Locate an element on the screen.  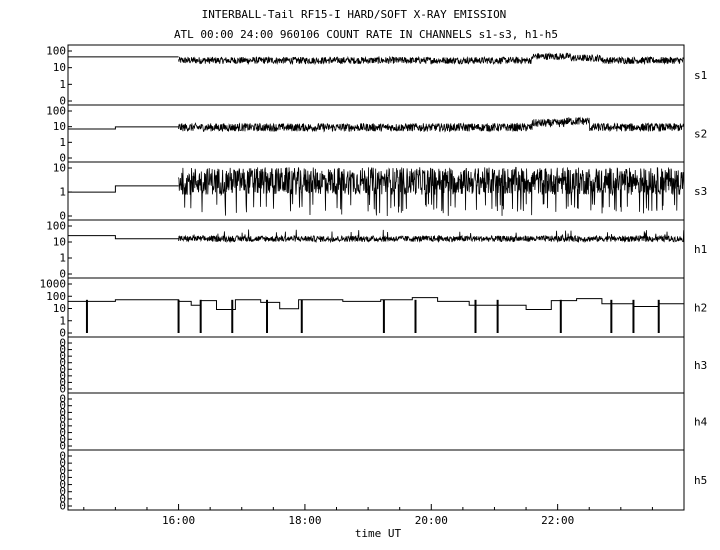
channel-label-h2: h2 is located at coordinates (700, 308).